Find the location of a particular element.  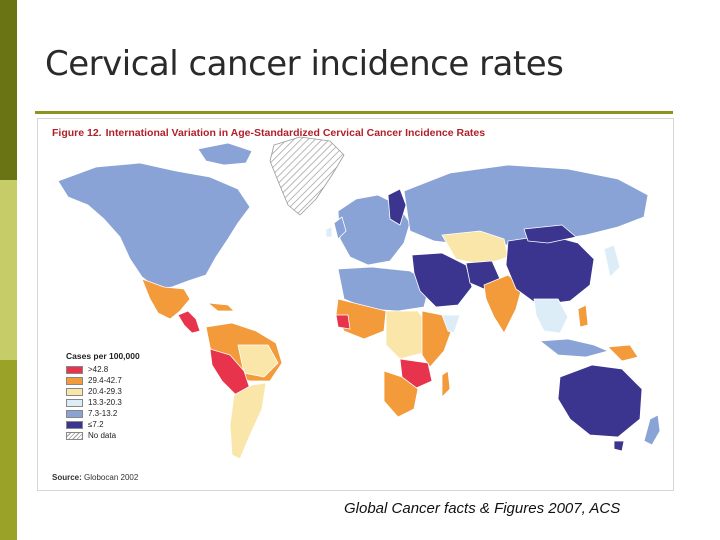

figure-source: Source: Globocan 2002 is located at coordinates (95, 477).